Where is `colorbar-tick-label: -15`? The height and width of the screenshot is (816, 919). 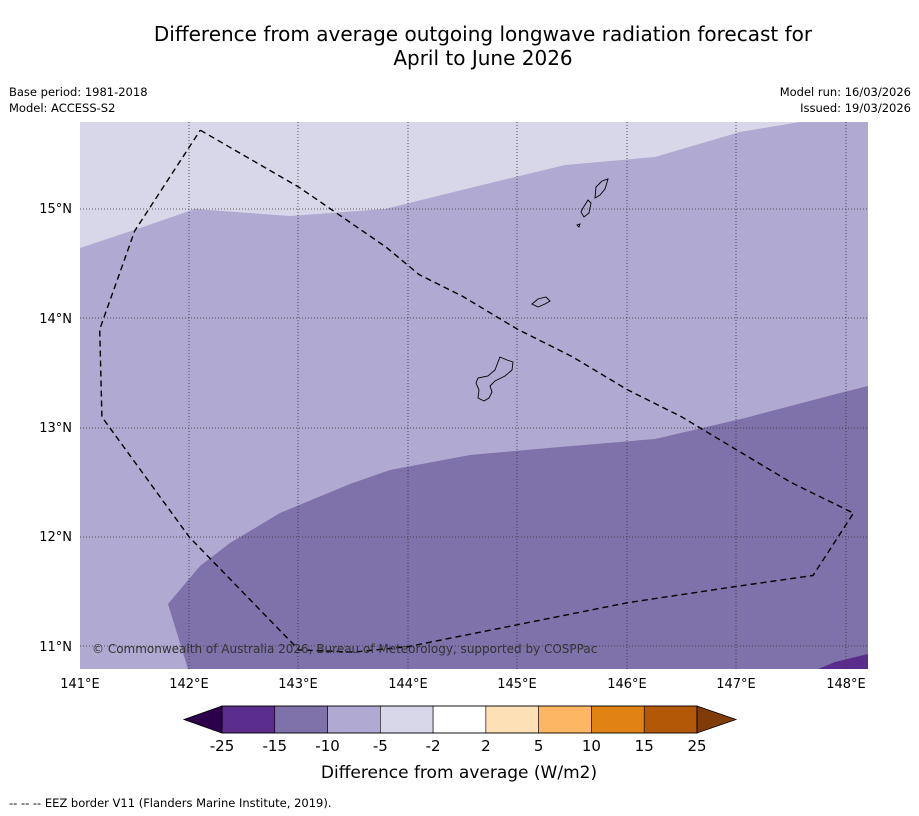 colorbar-tick-label: -15 is located at coordinates (275, 746).